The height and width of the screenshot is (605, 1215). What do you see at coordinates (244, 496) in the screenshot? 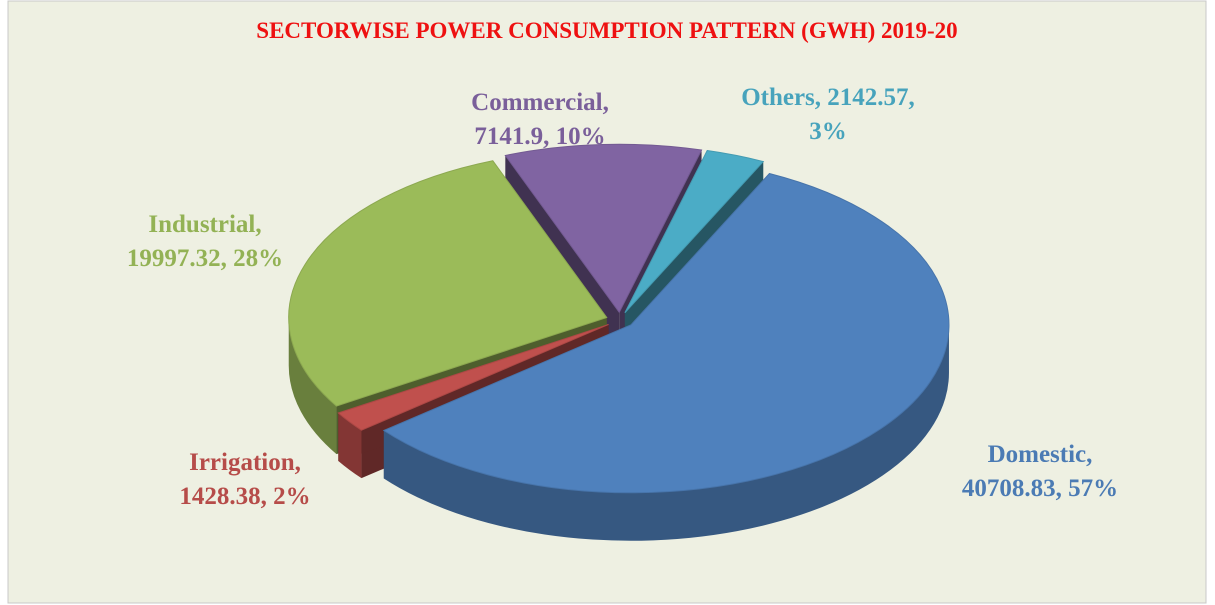
I see `data-label-line: 1428.38, 2%` at bounding box center [244, 496].